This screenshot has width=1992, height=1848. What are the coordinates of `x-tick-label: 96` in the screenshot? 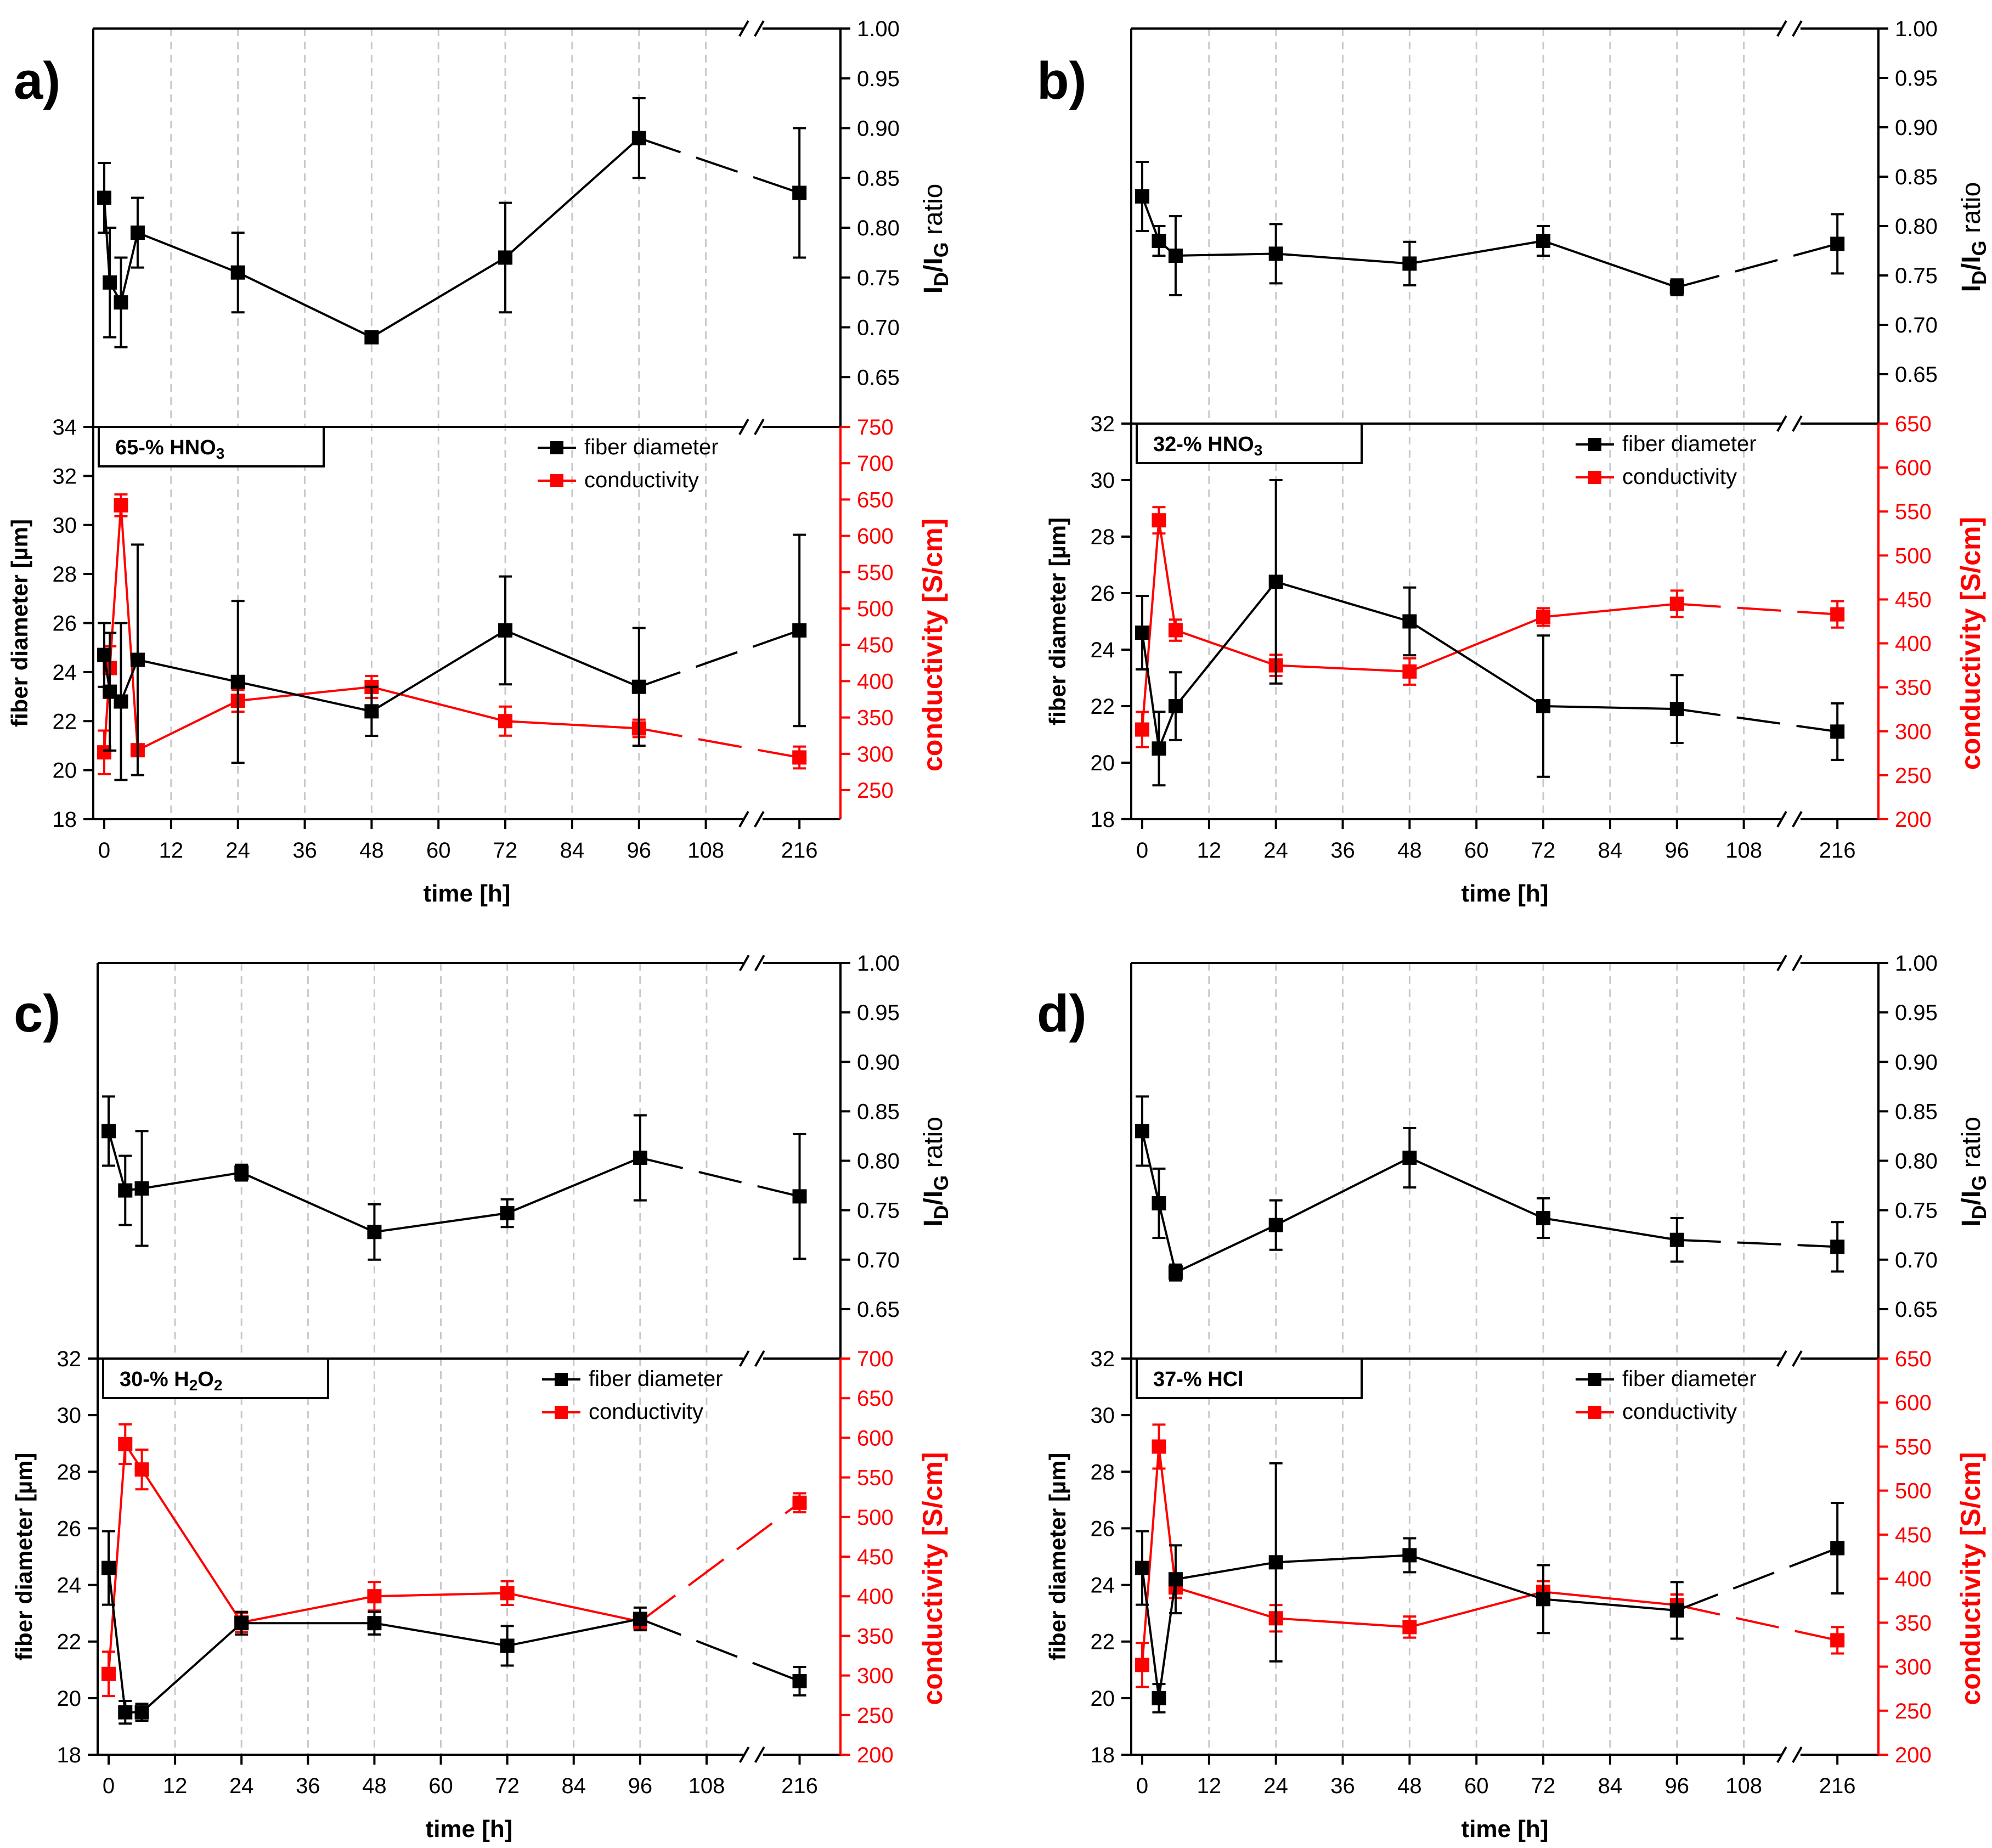 It's located at (639, 850).